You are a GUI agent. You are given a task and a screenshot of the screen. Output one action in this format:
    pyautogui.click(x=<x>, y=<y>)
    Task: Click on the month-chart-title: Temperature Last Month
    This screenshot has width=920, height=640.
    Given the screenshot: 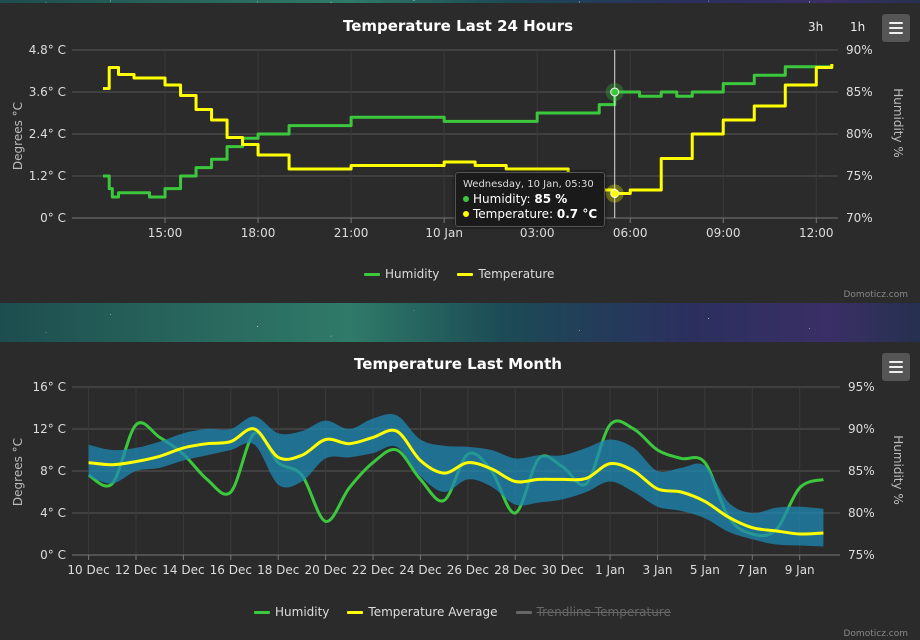 What is the action you would take?
    pyautogui.click(x=458, y=364)
    